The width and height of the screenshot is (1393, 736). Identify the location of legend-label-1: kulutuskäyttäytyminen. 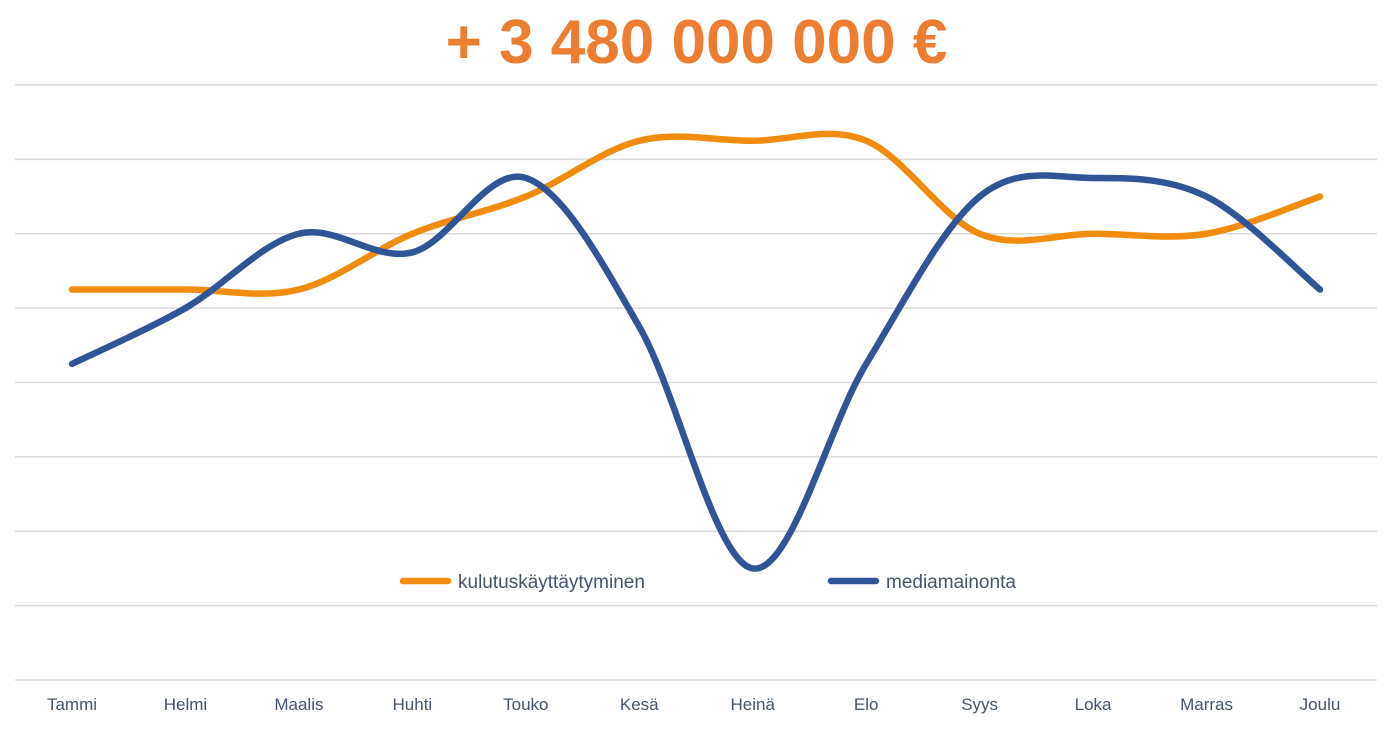
(551, 582).